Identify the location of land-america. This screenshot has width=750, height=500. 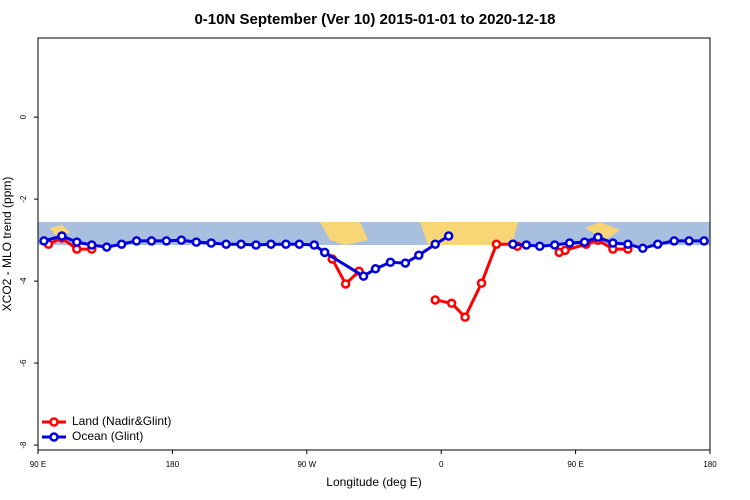
(344, 233).